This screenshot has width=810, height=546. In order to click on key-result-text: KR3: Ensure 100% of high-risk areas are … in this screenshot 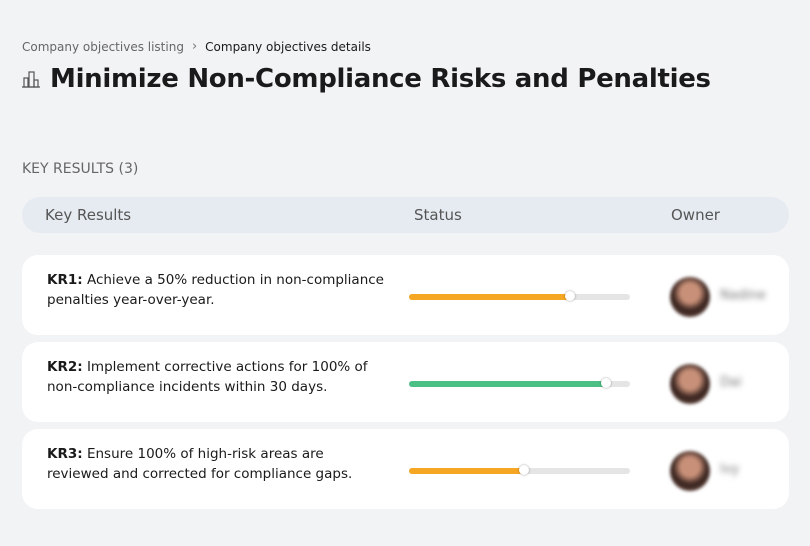, I will do `click(217, 464)`.